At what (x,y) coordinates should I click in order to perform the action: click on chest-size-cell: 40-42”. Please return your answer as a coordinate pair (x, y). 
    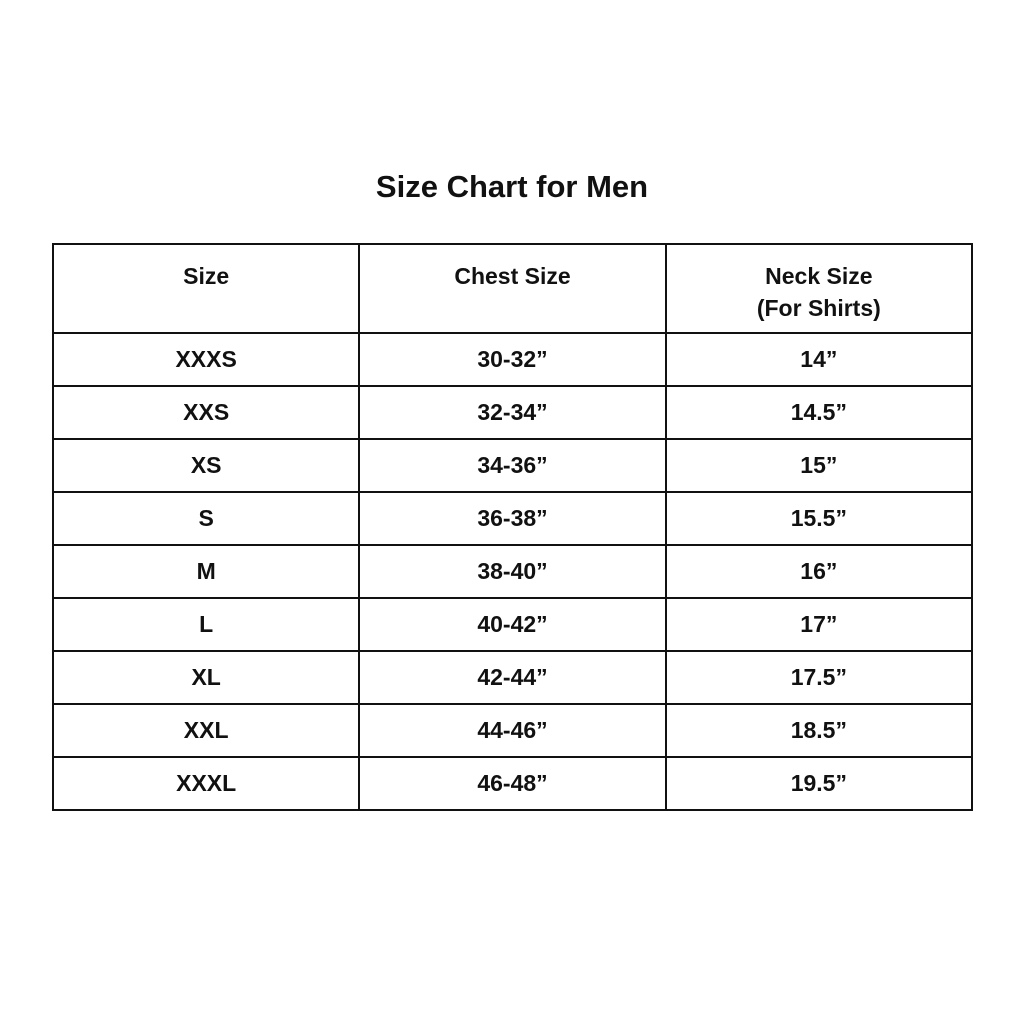
    Looking at the image, I should click on (512, 624).